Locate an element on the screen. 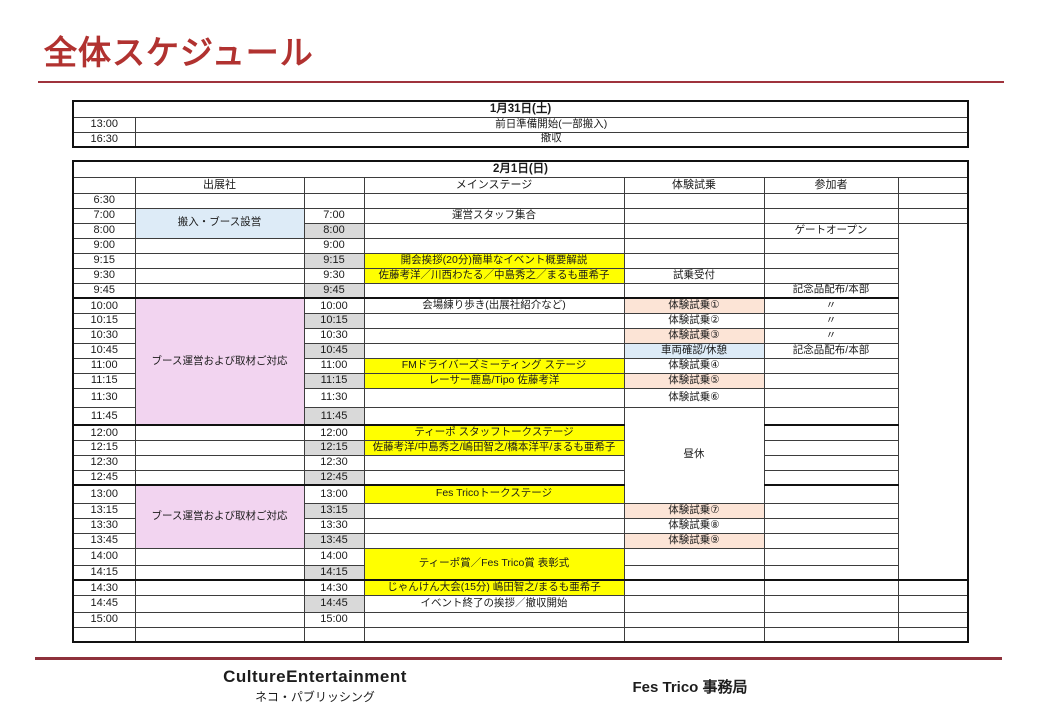 This screenshot has height=720, width=1040. time-cell: 10:45 is located at coordinates (104, 350).